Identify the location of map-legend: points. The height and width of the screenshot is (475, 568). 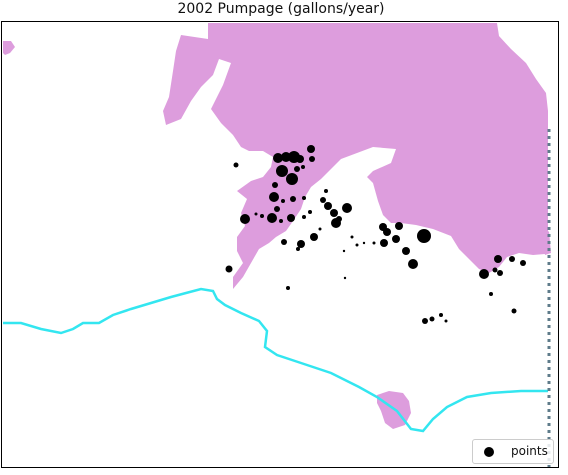
(513, 451).